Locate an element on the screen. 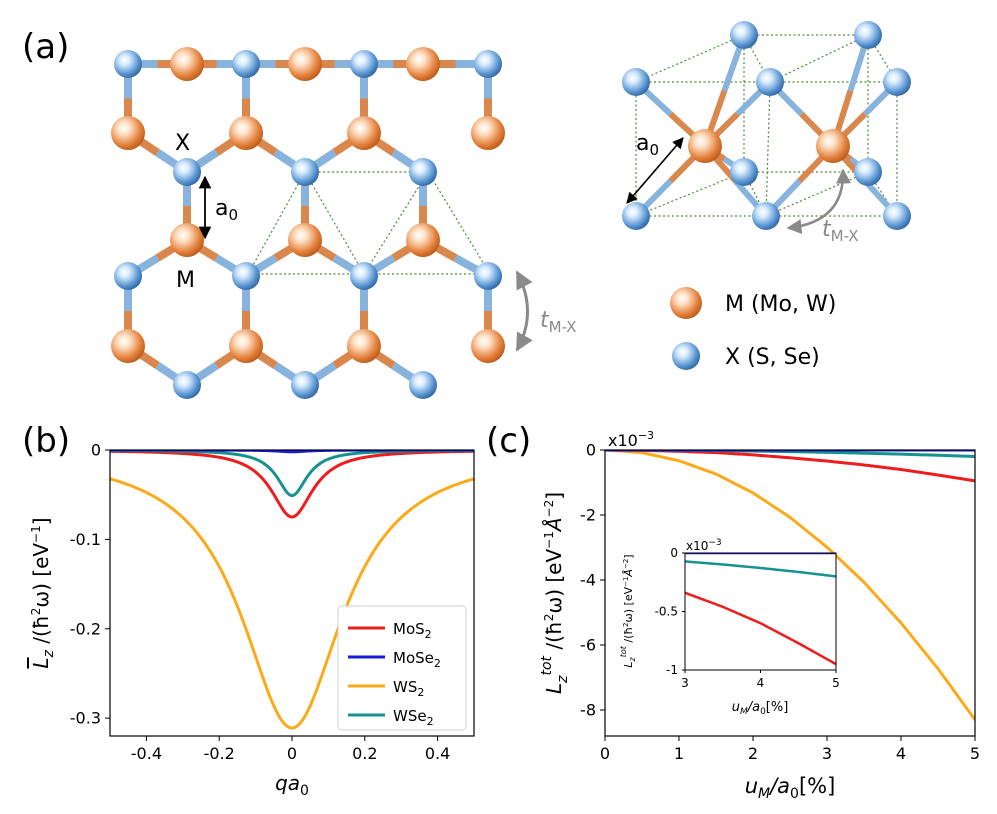  chart-c-xlabel: uM/a0[%] is located at coordinates (790, 788).